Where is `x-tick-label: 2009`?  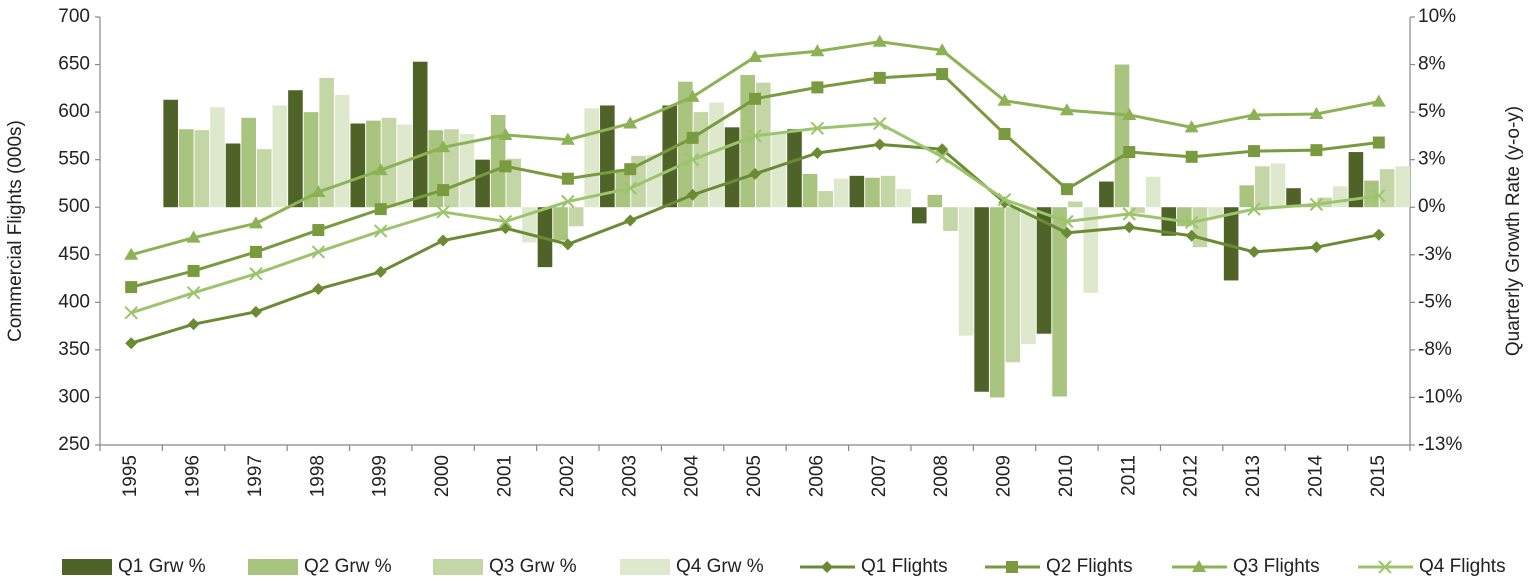 x-tick-label: 2009 is located at coordinates (1004, 476).